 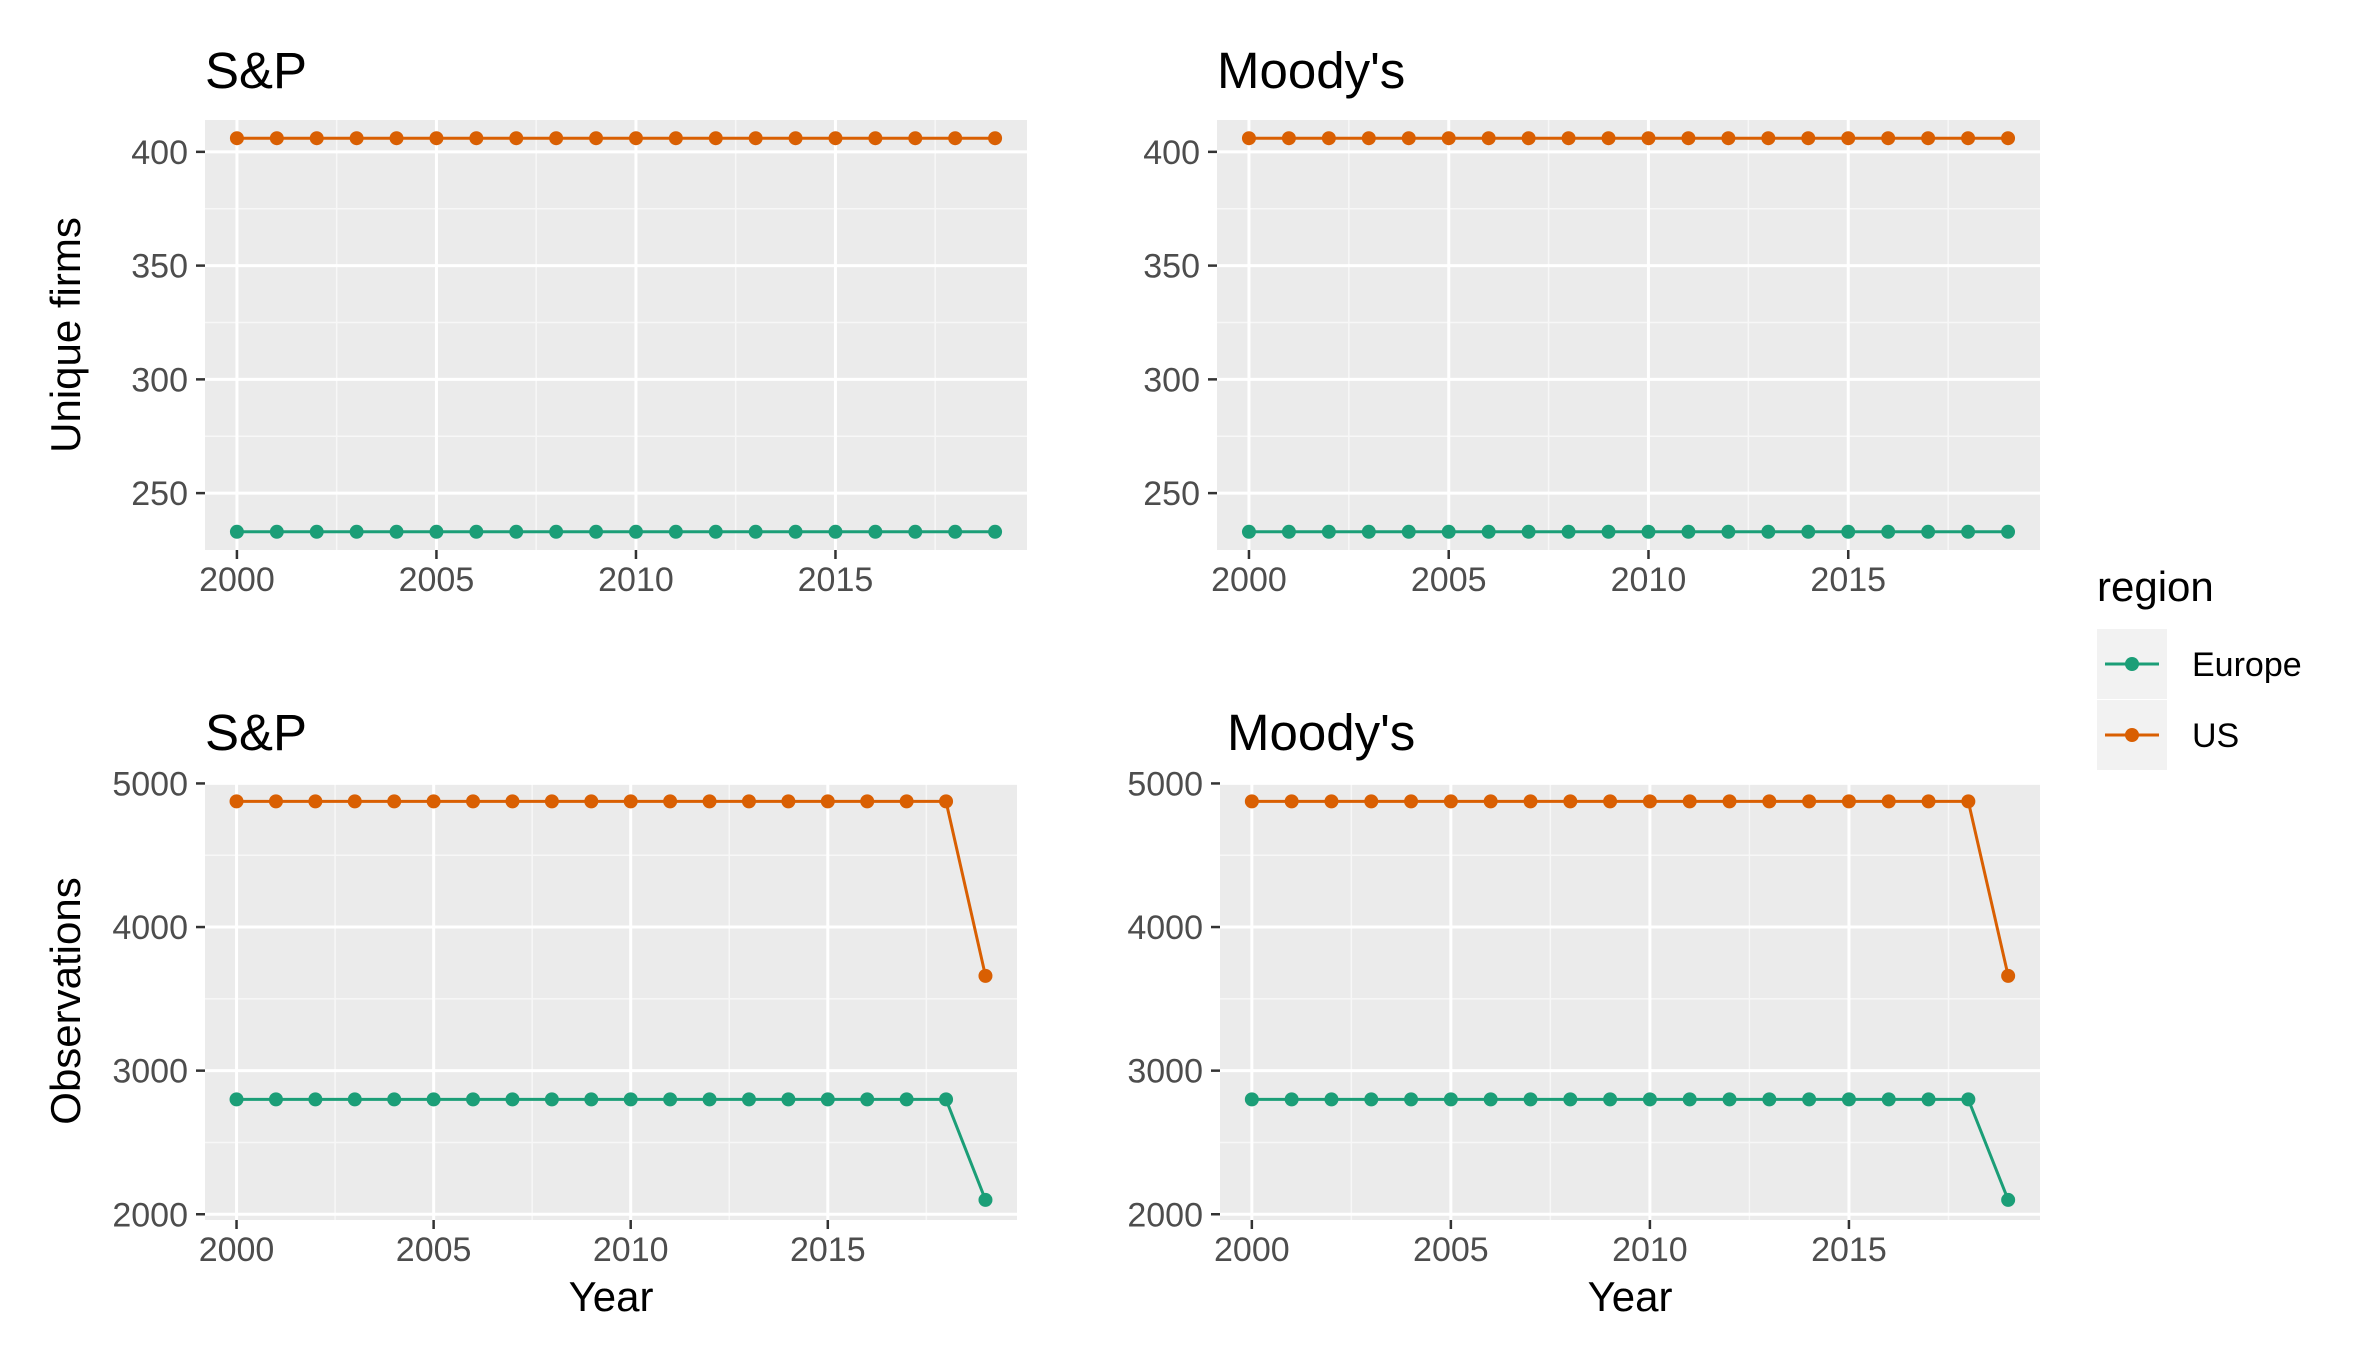 What do you see at coordinates (2215, 736) in the screenshot?
I see `legend-label: US` at bounding box center [2215, 736].